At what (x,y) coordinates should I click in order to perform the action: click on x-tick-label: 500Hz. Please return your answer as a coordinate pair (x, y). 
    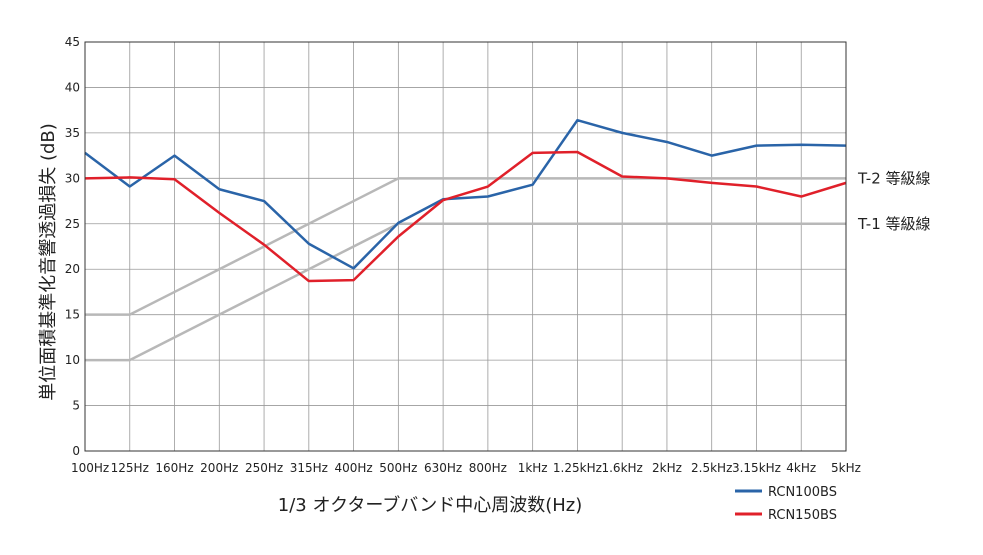
    Looking at the image, I should click on (398, 468).